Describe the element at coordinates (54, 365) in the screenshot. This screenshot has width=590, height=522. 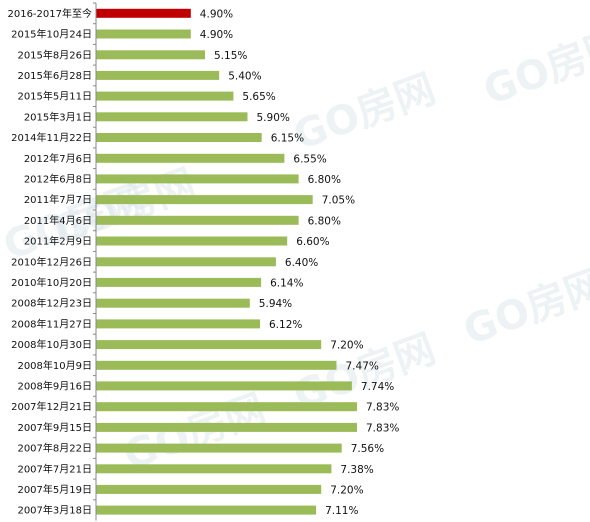
I see `category-label: 2008年10月9日` at that location.